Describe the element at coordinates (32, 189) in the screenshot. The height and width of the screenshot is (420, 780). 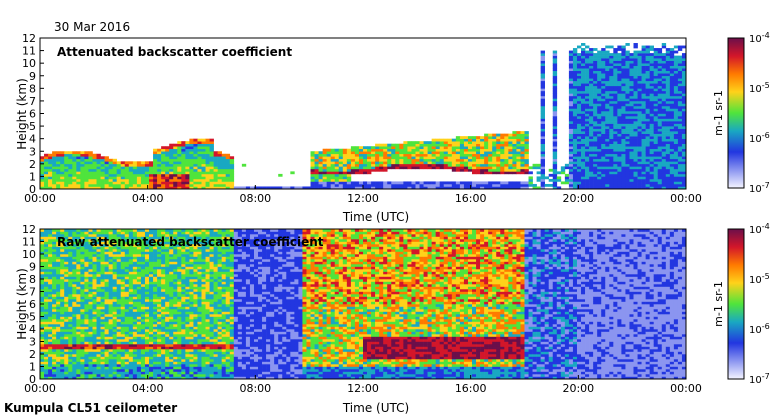
I see `y-tick-label: 0` at that location.